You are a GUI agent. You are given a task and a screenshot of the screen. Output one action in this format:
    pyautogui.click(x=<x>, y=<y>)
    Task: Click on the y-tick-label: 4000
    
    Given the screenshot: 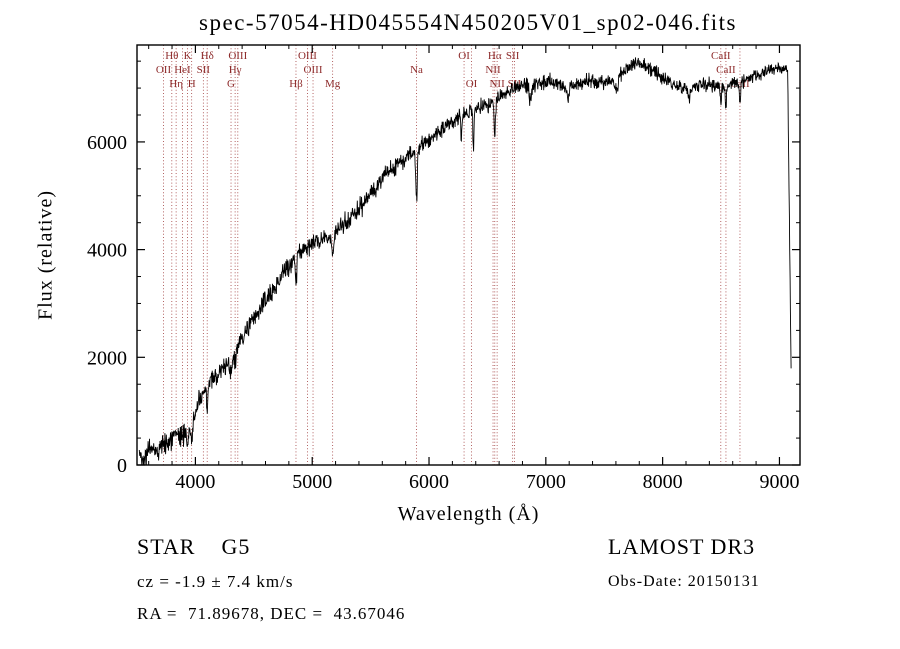 What is the action you would take?
    pyautogui.click(x=107, y=251)
    